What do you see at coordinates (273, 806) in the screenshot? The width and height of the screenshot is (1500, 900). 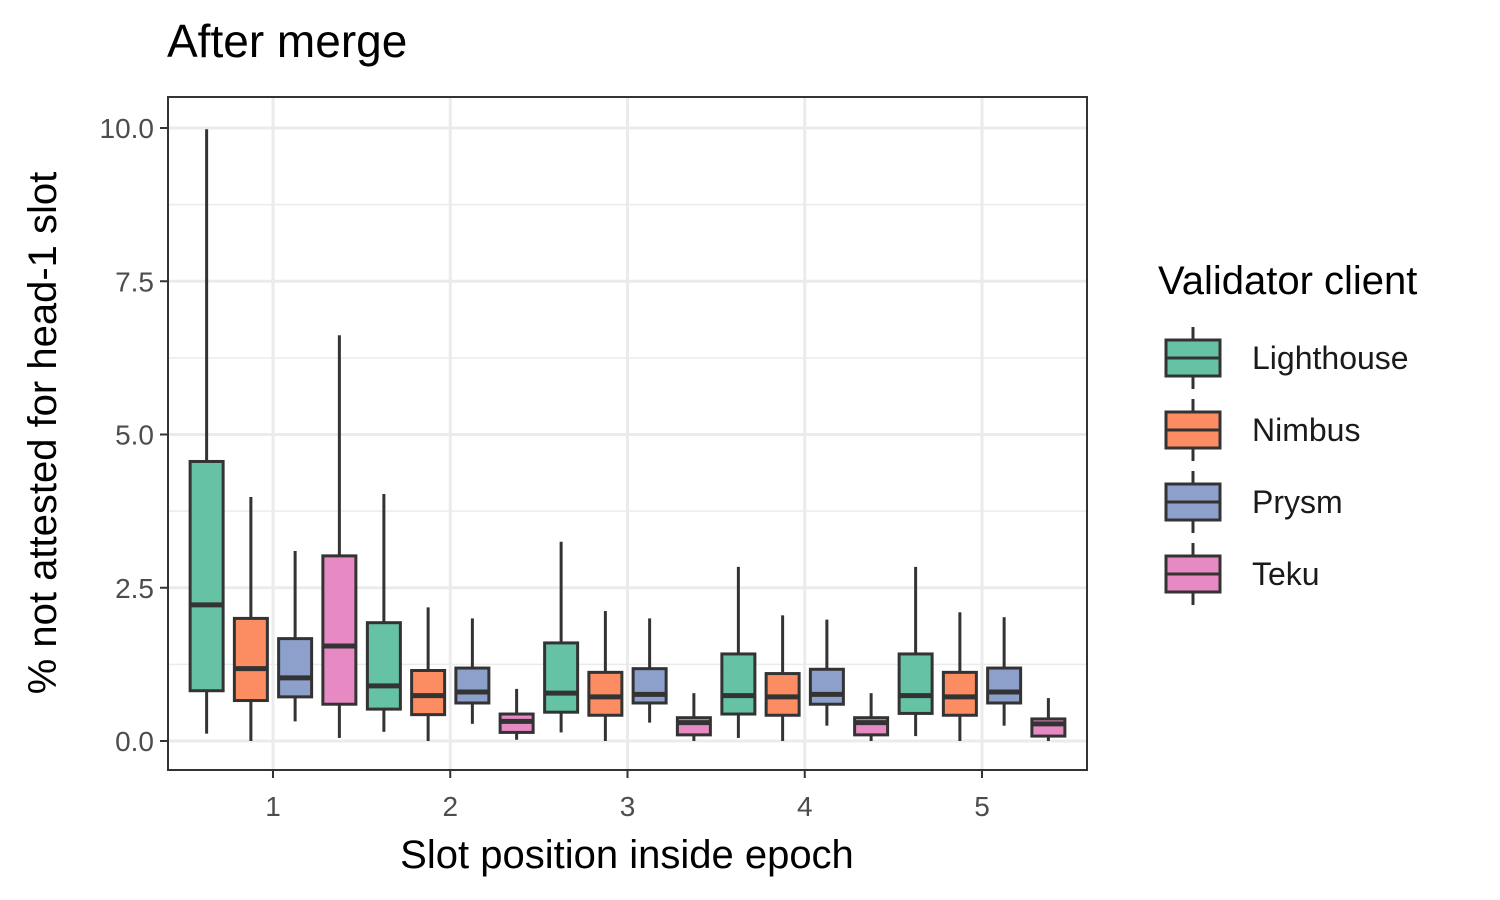 I see `x-tick-label: 1` at bounding box center [273, 806].